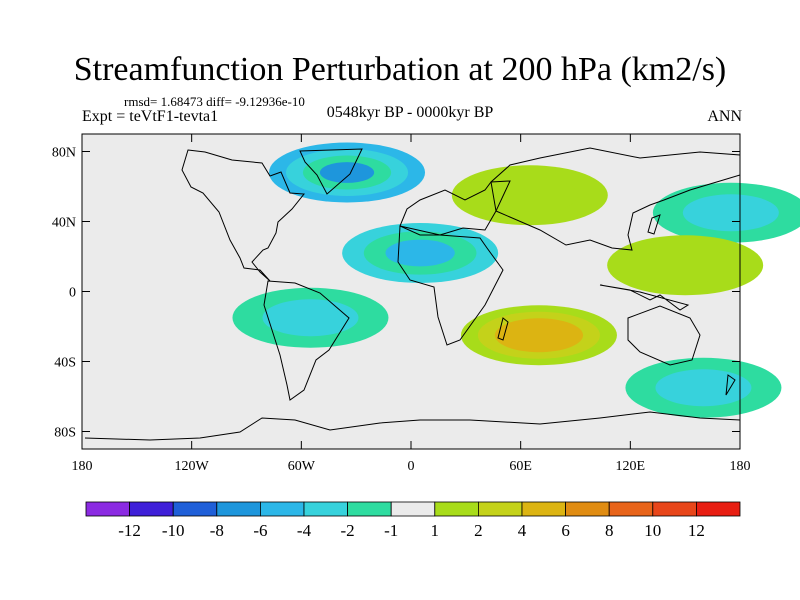  Describe the element at coordinates (306, 340) in the screenshot. I see `coastline-south-america` at that location.